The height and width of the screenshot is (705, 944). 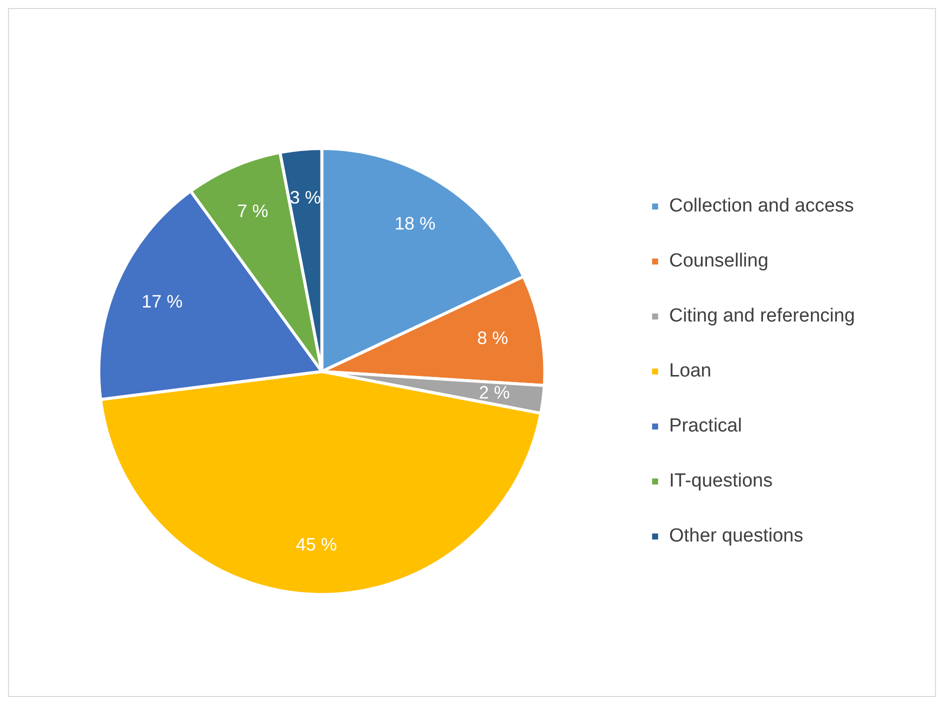 I want to click on data-label: 45 %, so click(x=316, y=544).